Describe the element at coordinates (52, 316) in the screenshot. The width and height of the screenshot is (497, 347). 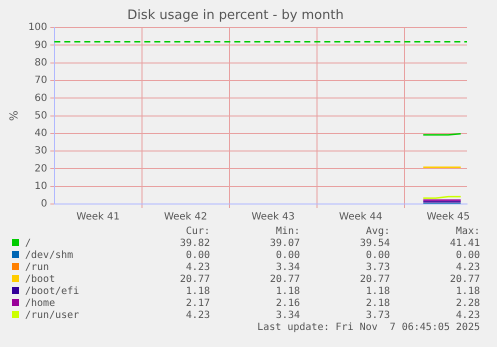
I see `legend-label: /run/user` at that location.